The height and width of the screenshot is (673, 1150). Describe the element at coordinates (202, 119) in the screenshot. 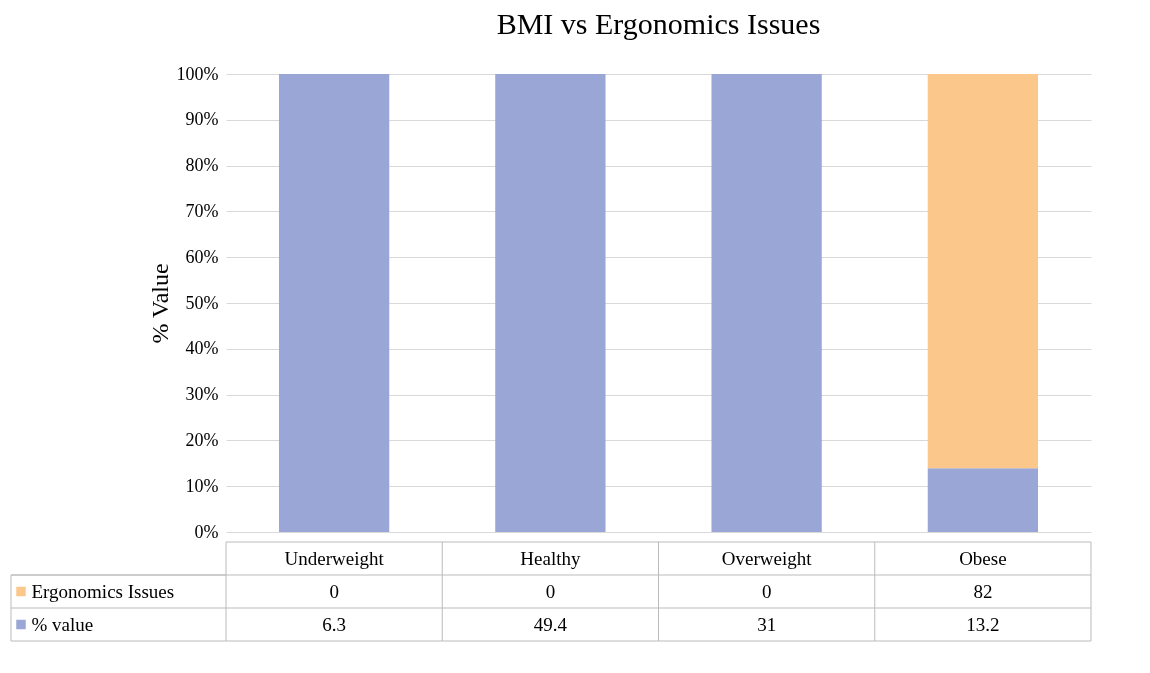

I see `y-tick-label: 90%` at that location.